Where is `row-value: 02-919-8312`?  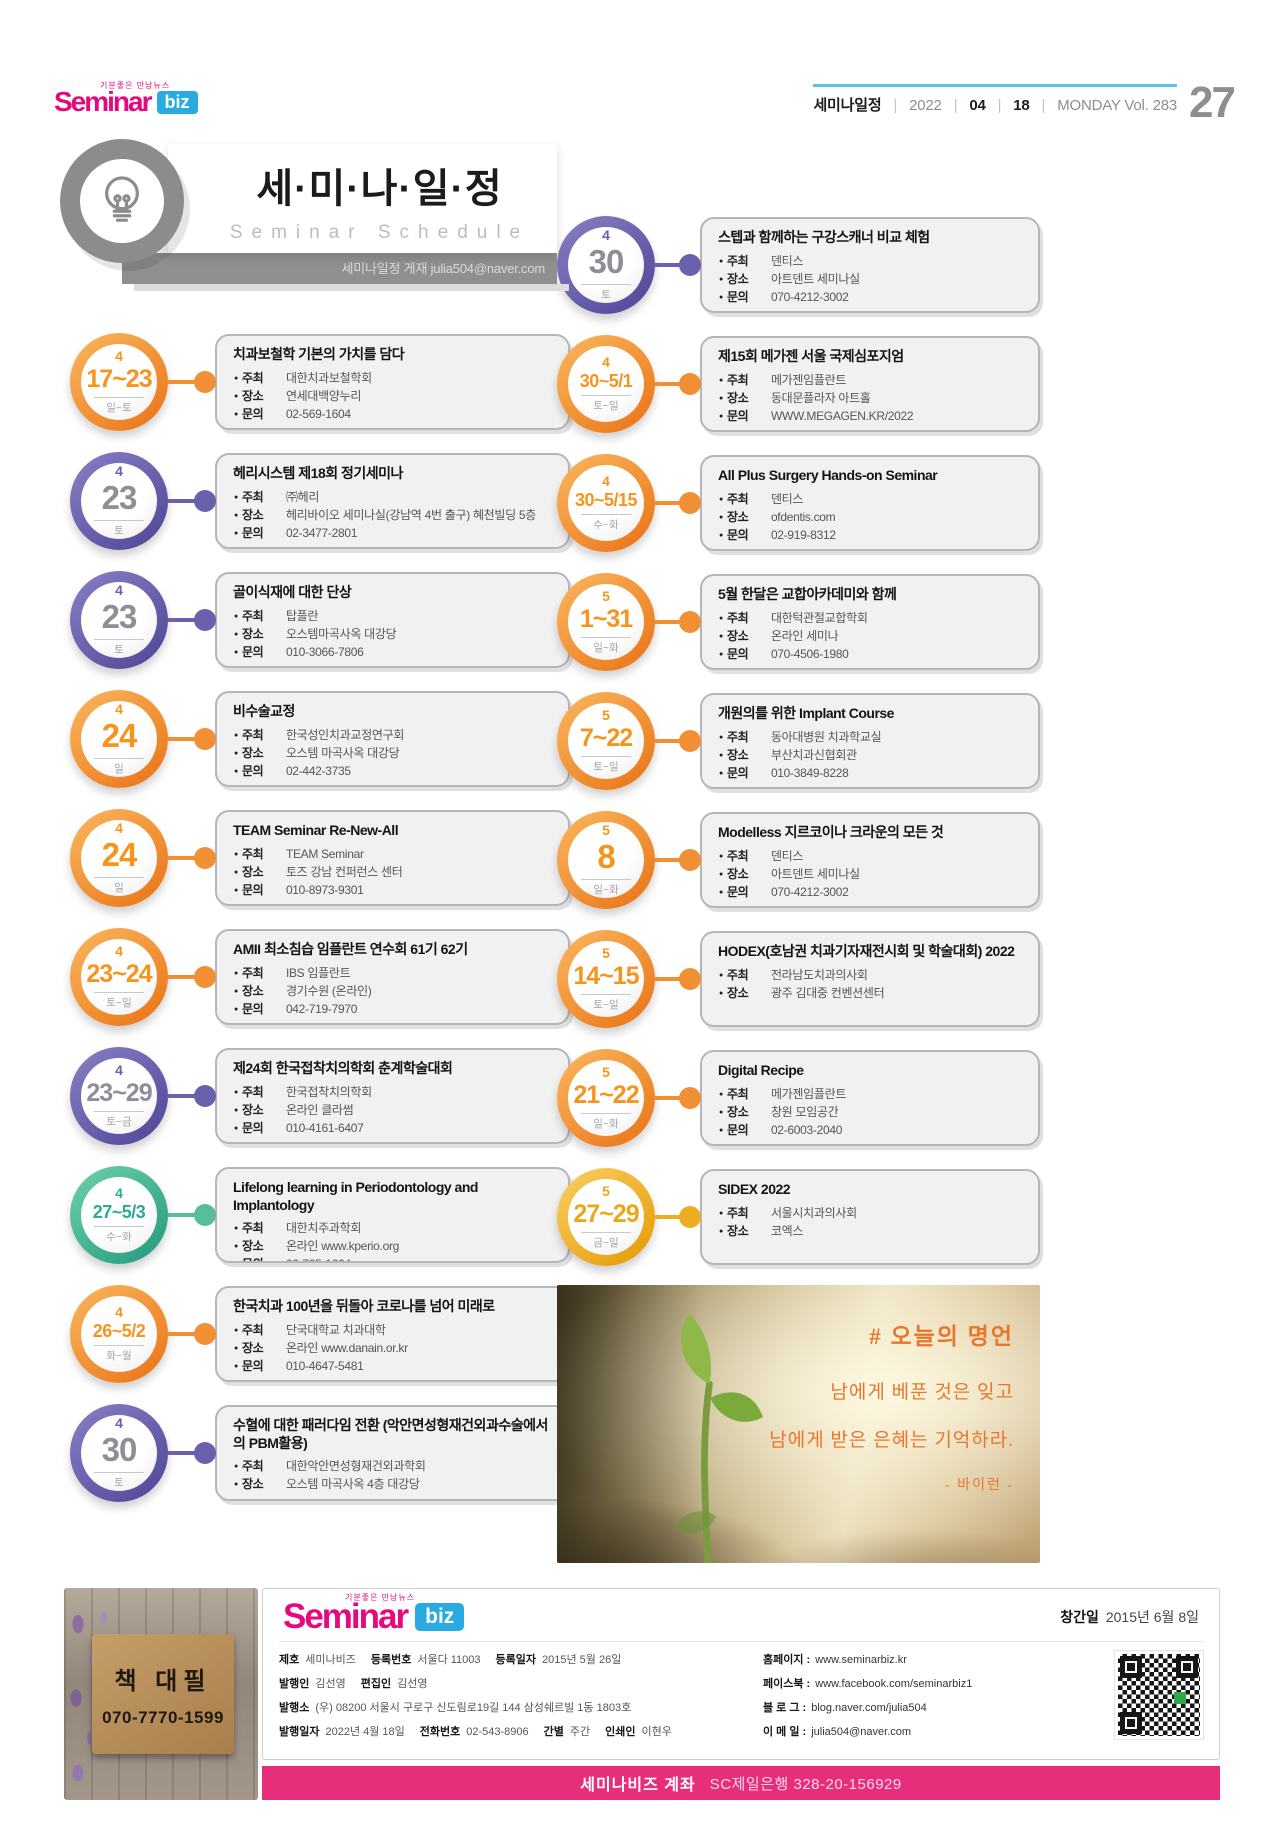
row-value: 02-919-8312 is located at coordinates (803, 534).